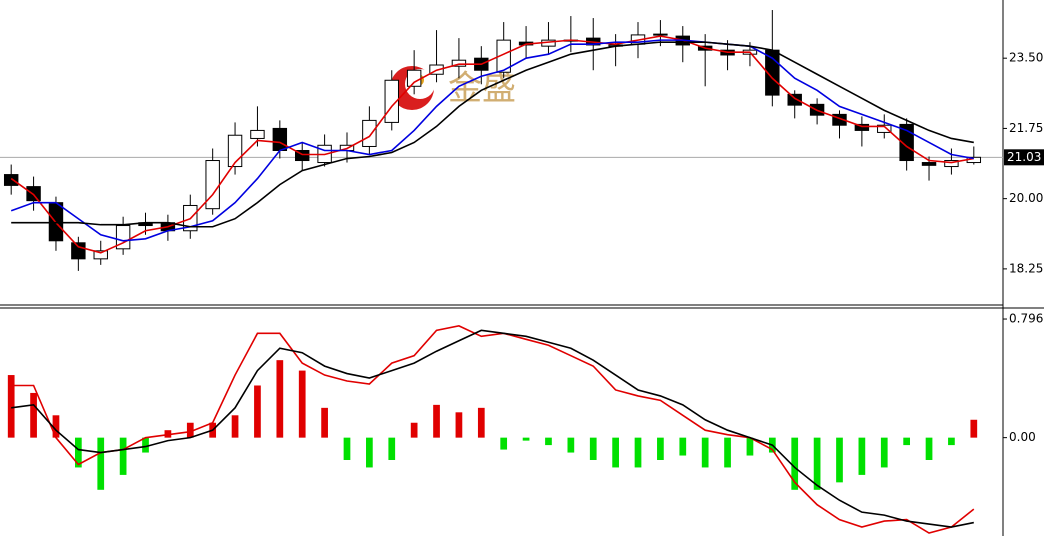 The image size is (1044, 536). What do you see at coordinates (1026, 268) in the screenshot?
I see `y-tick-label: 18.25` at bounding box center [1026, 268].